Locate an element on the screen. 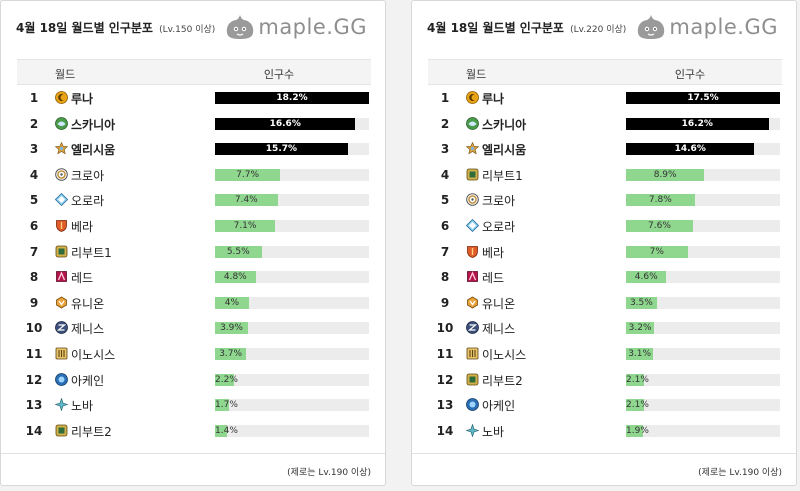  bar-track: 15.7% is located at coordinates (292, 149).